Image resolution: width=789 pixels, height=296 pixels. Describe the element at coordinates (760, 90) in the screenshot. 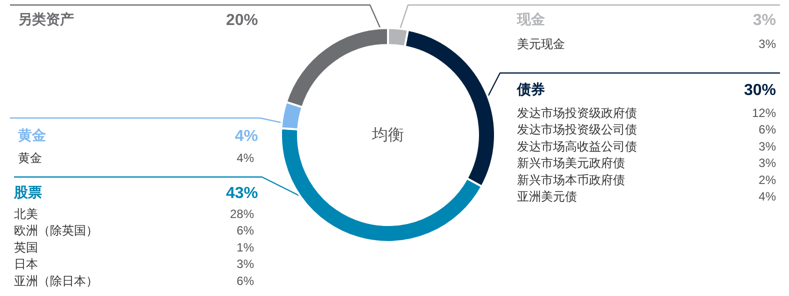

I see `data-label: 30%` at that location.